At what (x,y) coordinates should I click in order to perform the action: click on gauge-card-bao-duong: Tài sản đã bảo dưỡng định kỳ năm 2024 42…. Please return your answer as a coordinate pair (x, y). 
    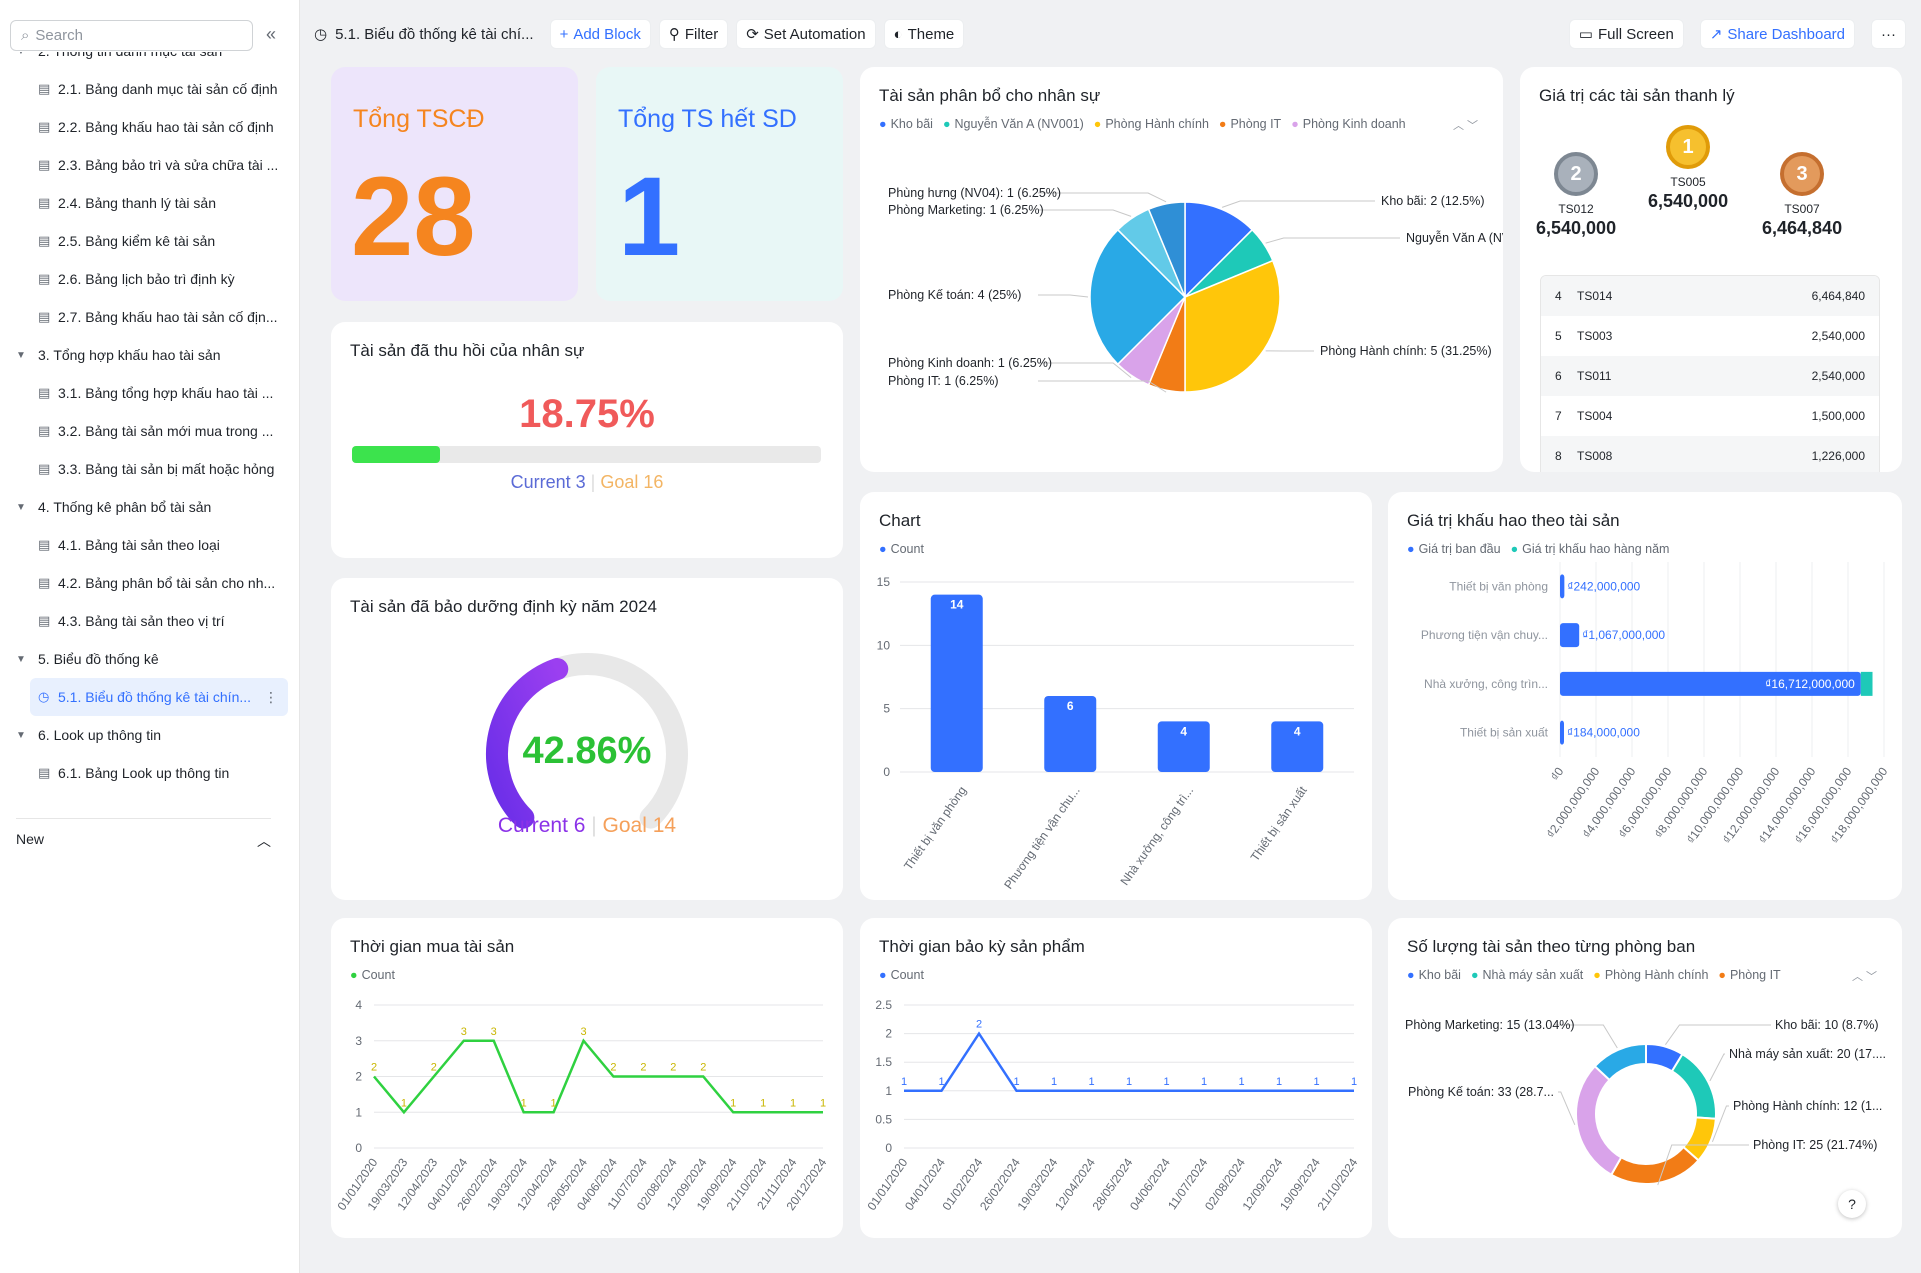
    Looking at the image, I should click on (587, 739).